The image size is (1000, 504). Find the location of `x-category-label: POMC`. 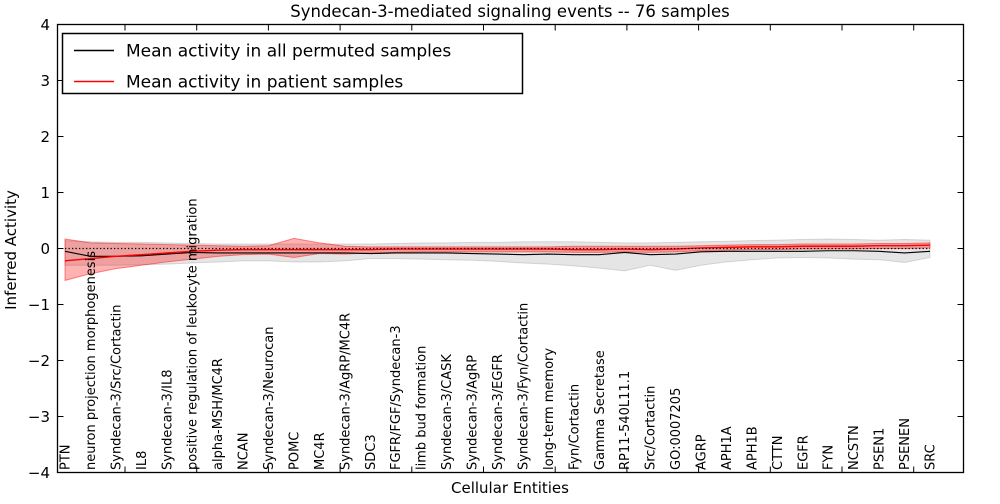

x-category-label: POMC is located at coordinates (294, 451).